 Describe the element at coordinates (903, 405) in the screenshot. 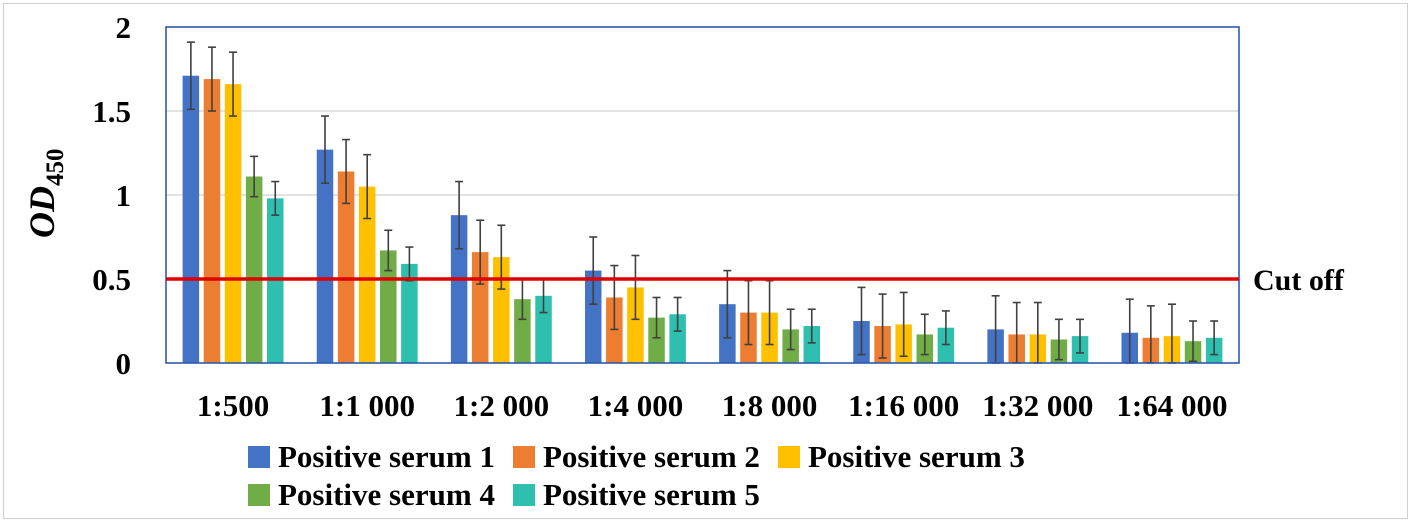

I see `x-tick-label-5: 1:16 000` at that location.